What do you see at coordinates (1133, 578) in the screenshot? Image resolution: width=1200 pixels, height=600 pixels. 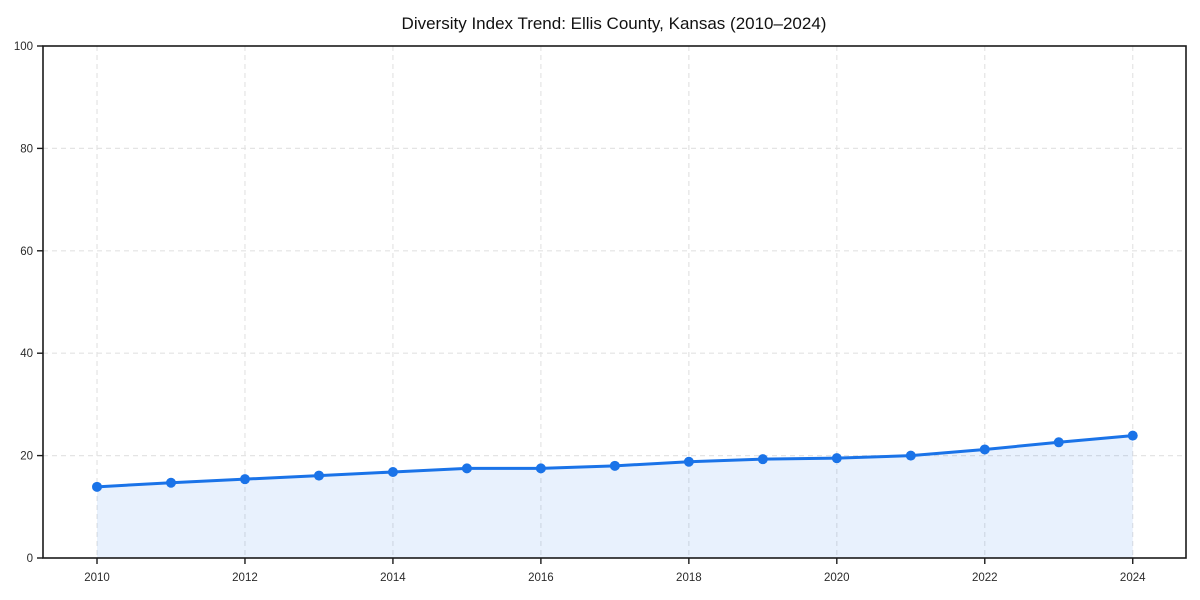 I see `x-tick-label: 2024` at bounding box center [1133, 578].